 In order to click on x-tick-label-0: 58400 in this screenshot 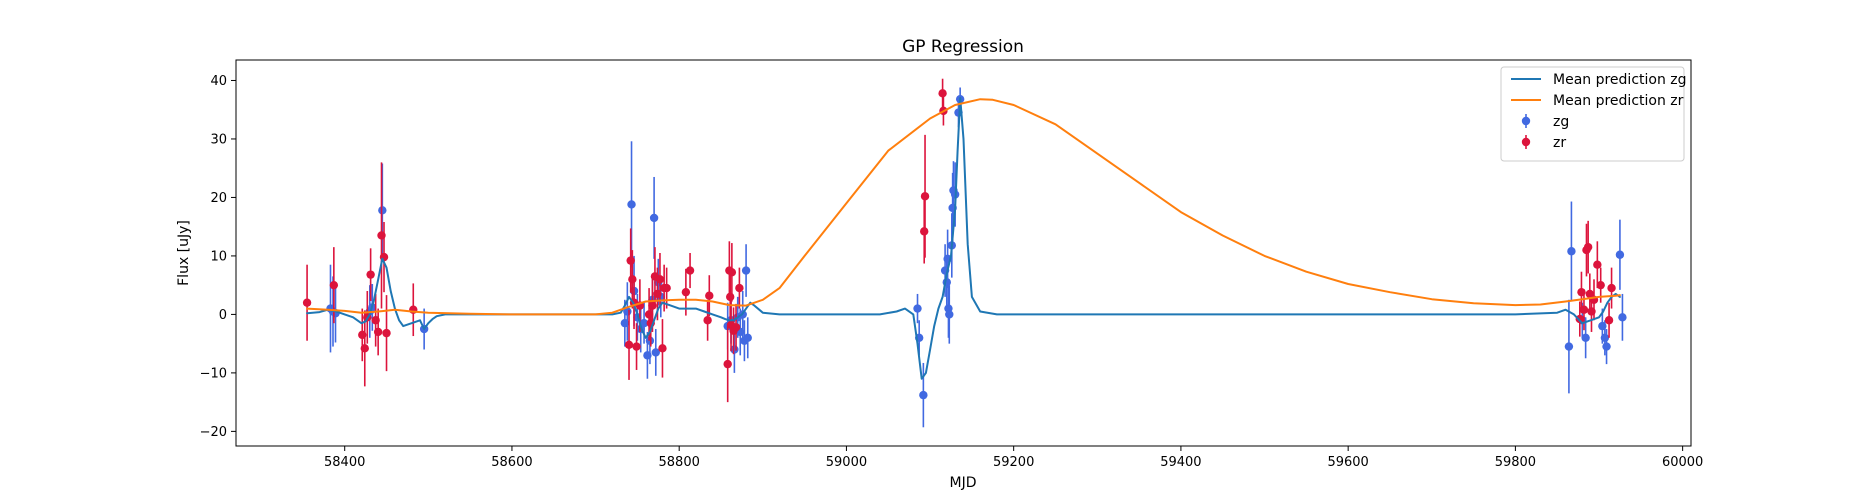, I will do `click(344, 462)`.